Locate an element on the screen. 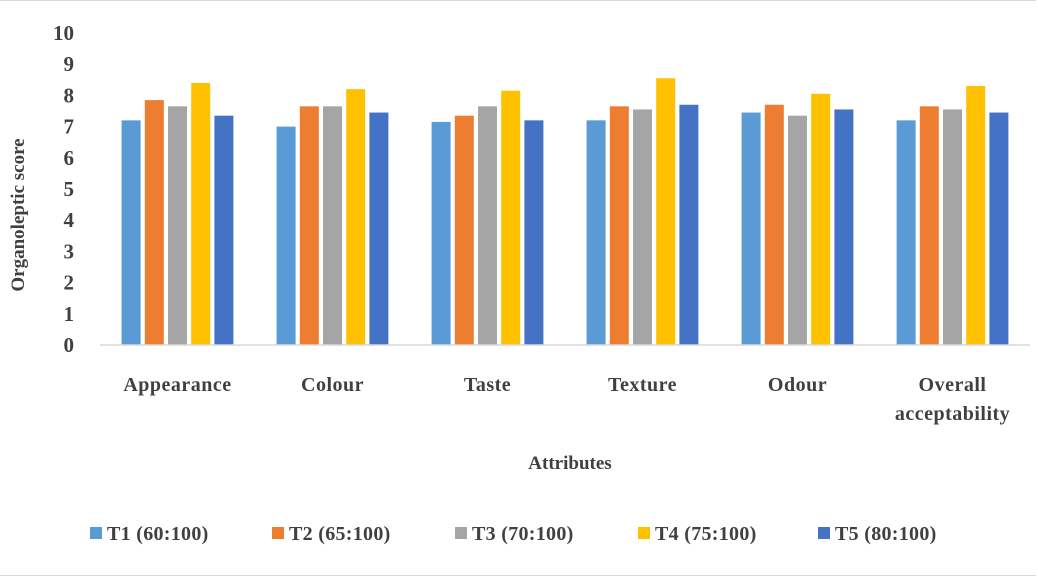 Image resolution: width=1038 pixels, height=580 pixels. x-category-label: Texture is located at coordinates (642, 385).